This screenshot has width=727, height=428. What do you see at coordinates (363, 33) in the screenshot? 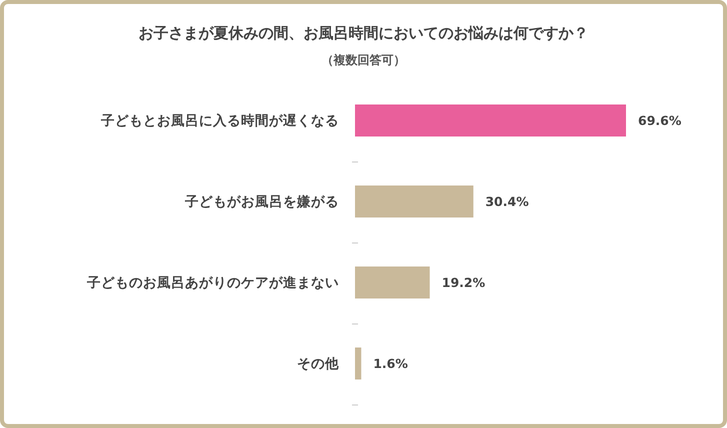
I see `chart-title: お子さまが夏休みの間、お風呂時間においてのお悩みは何ですか？` at bounding box center [363, 33].